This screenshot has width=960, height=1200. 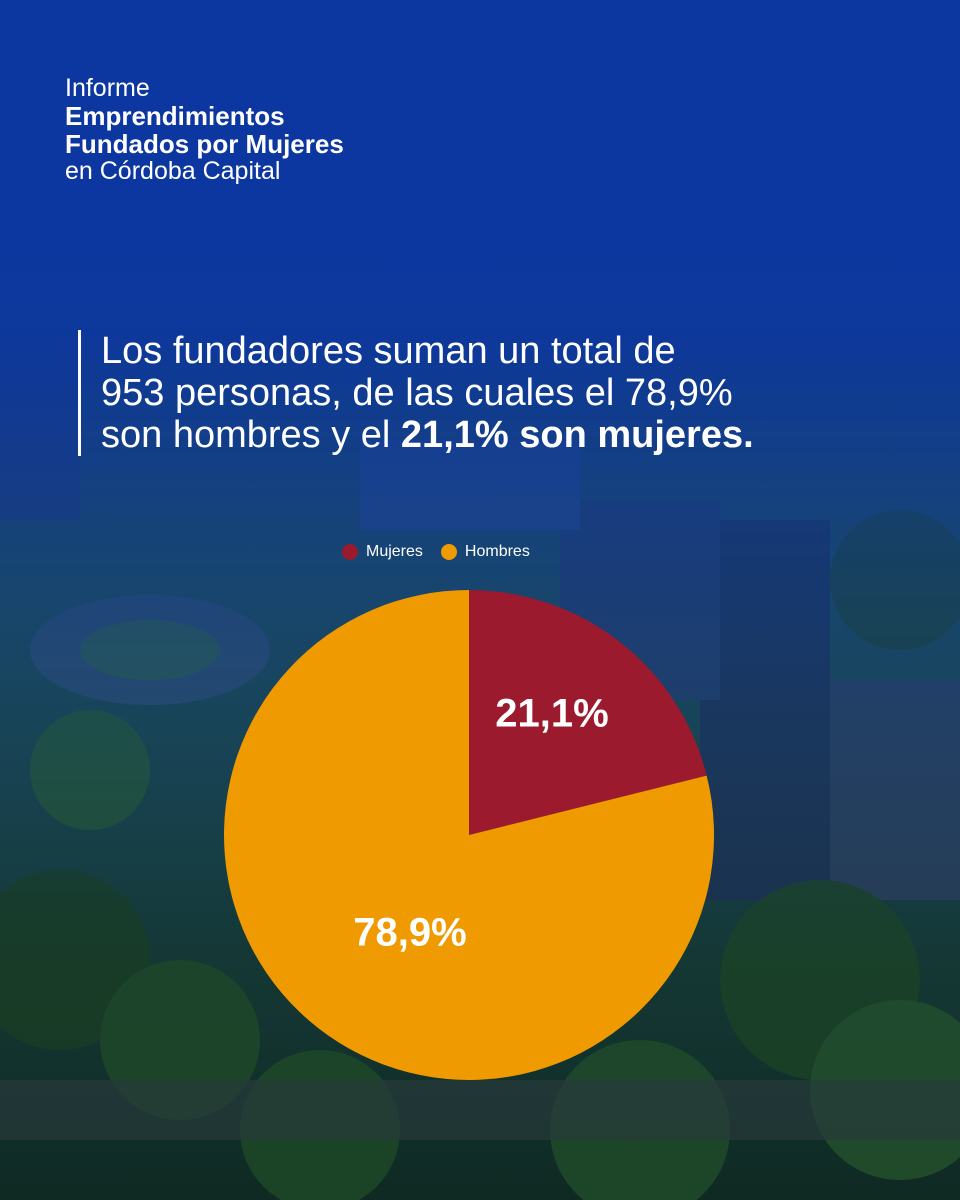 I want to click on legend-label-mujeres: Mujeres, so click(x=394, y=551).